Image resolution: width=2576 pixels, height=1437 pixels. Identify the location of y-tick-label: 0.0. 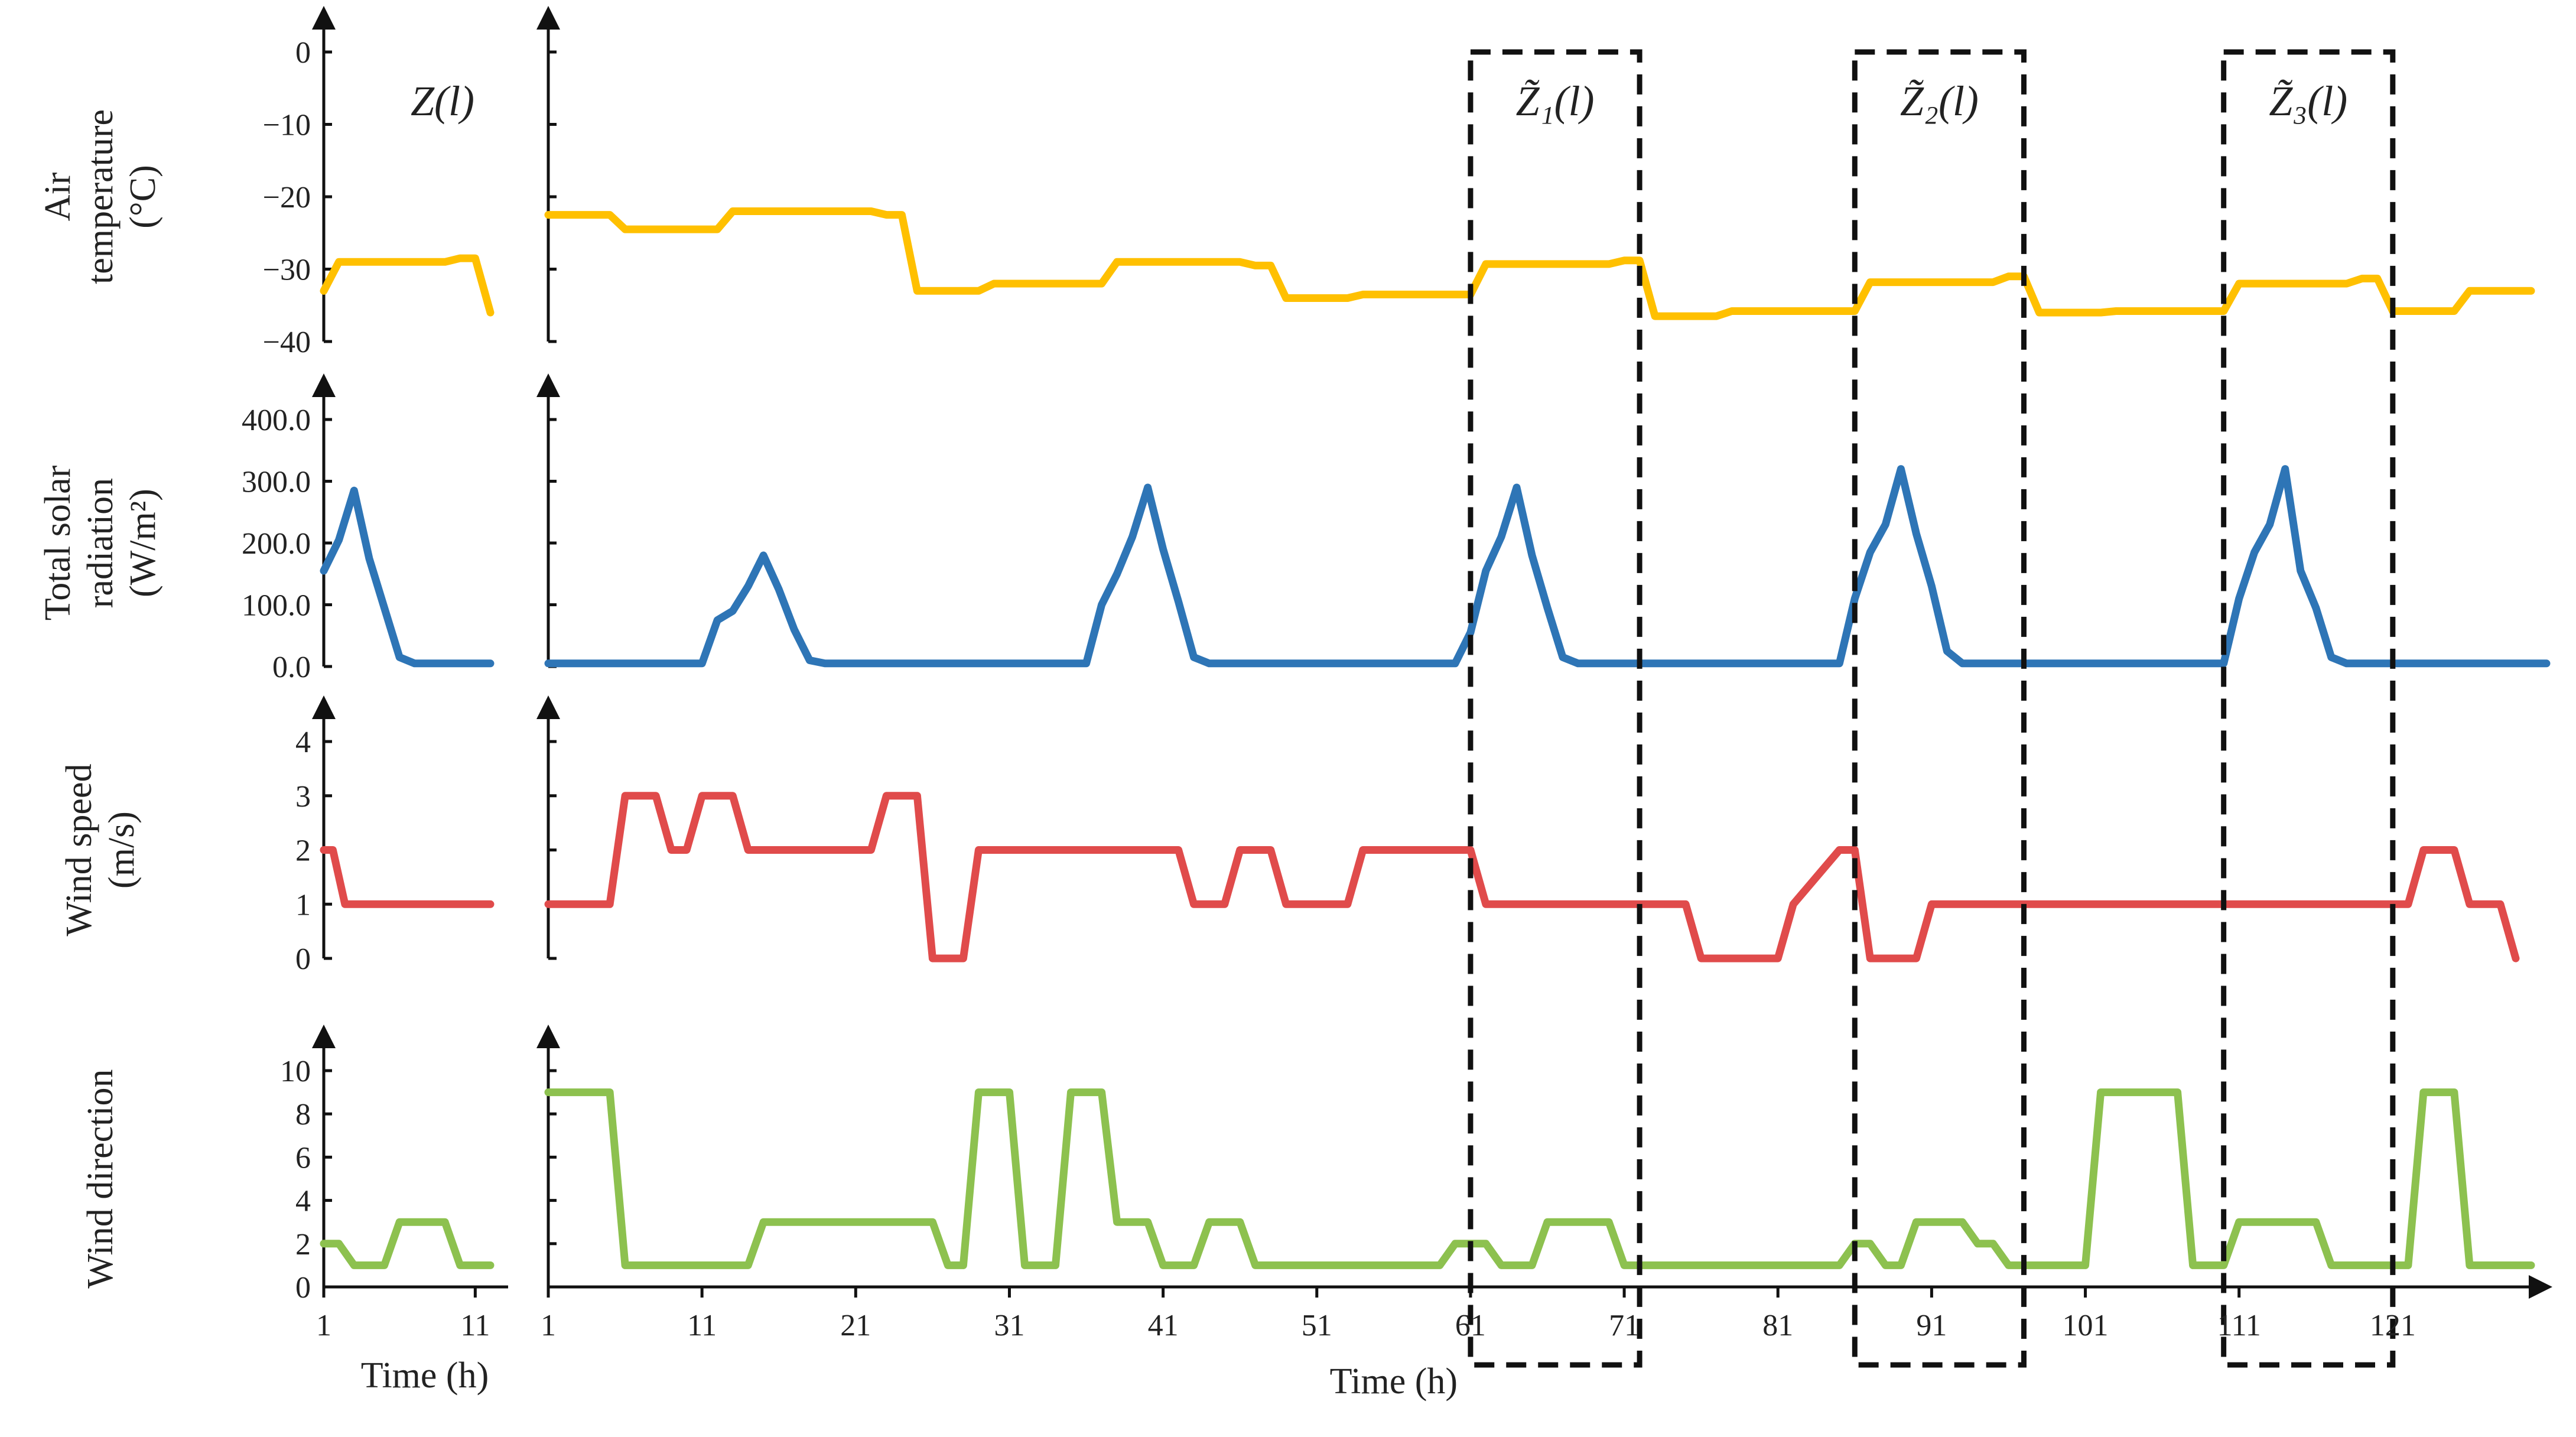
(291, 667).